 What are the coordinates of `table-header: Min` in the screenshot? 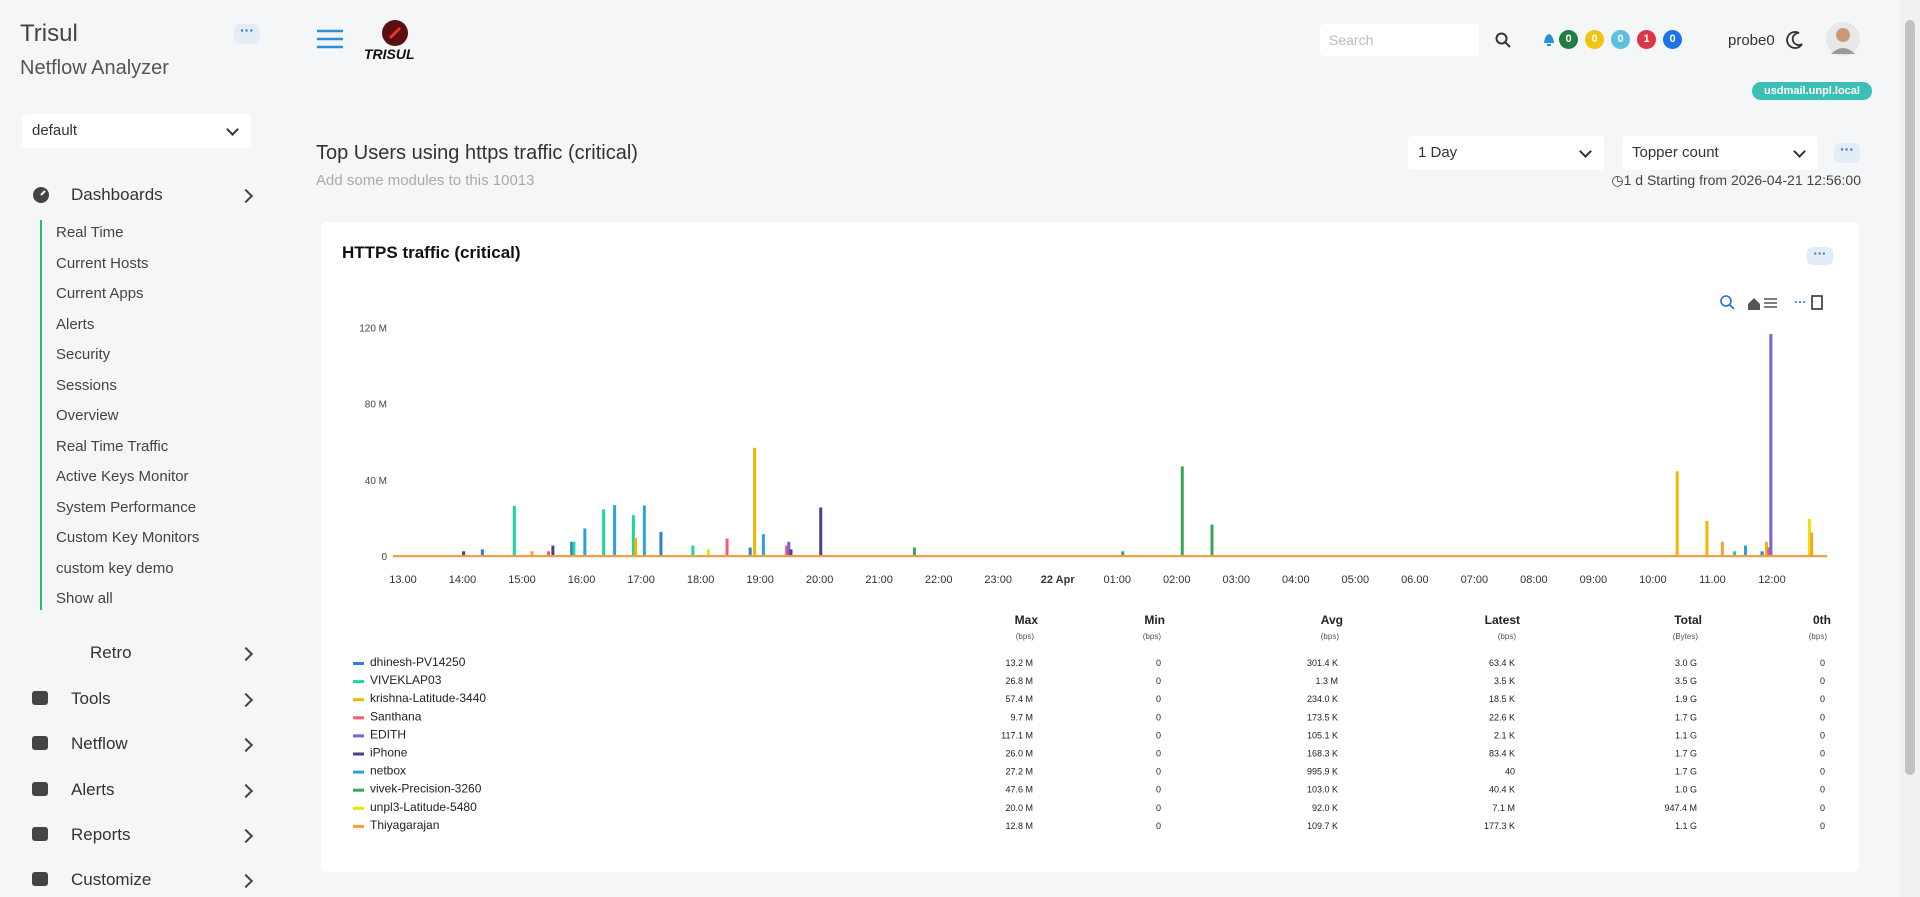 It's located at (1154, 620).